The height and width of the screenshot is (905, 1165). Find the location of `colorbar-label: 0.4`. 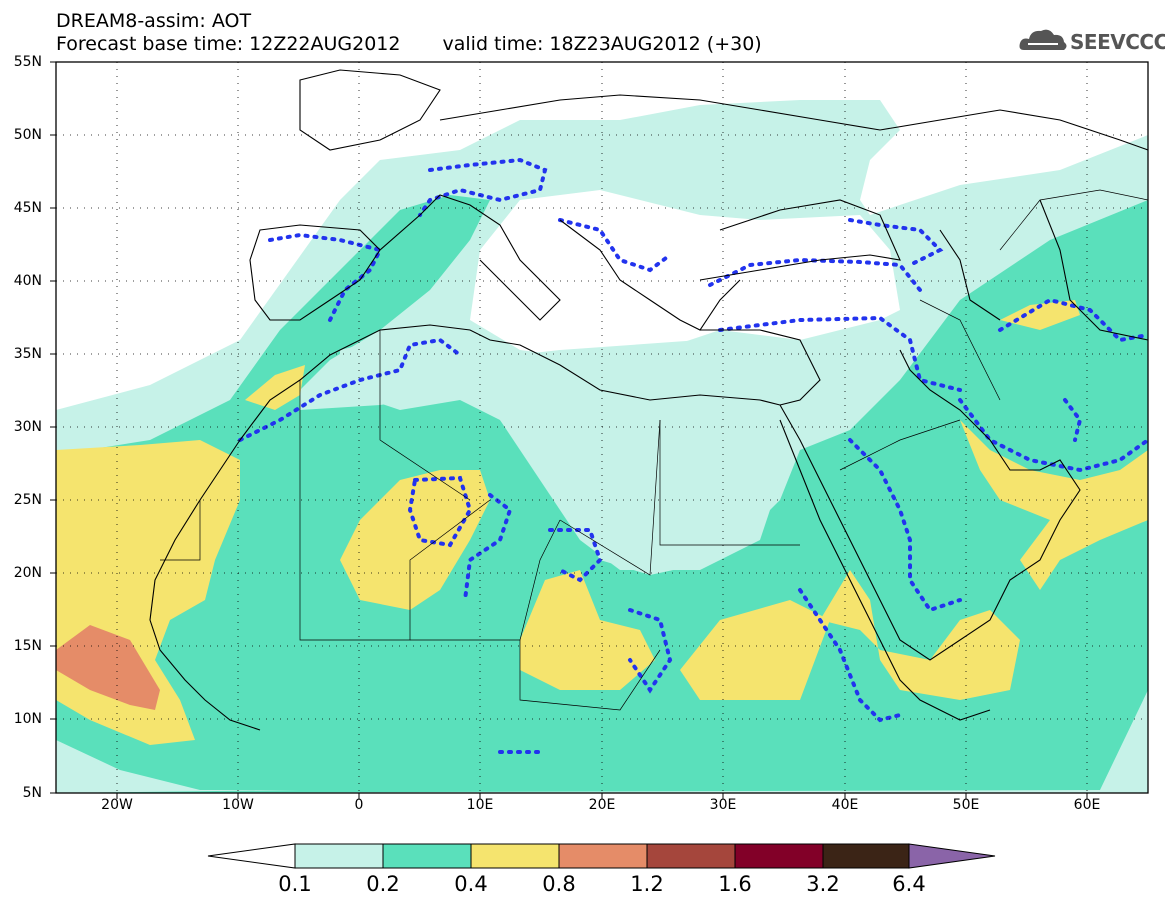

colorbar-label: 0.4 is located at coordinates (471, 884).